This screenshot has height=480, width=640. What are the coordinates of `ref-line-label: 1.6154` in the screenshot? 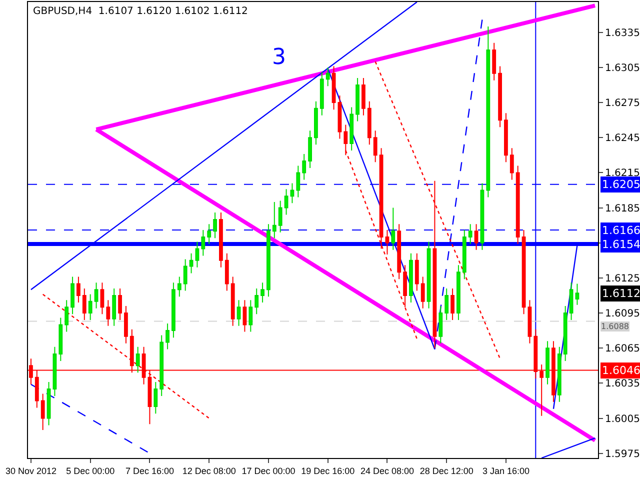 It's located at (621, 244).